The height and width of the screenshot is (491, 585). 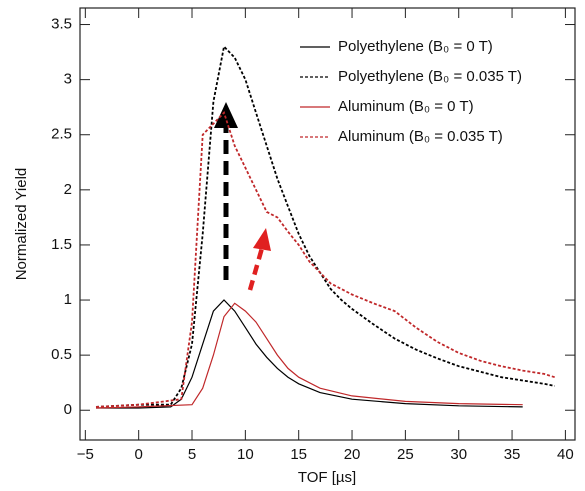 I want to click on legend-label: Polyethylene (B₀ = 0 T), so click(x=415, y=46).